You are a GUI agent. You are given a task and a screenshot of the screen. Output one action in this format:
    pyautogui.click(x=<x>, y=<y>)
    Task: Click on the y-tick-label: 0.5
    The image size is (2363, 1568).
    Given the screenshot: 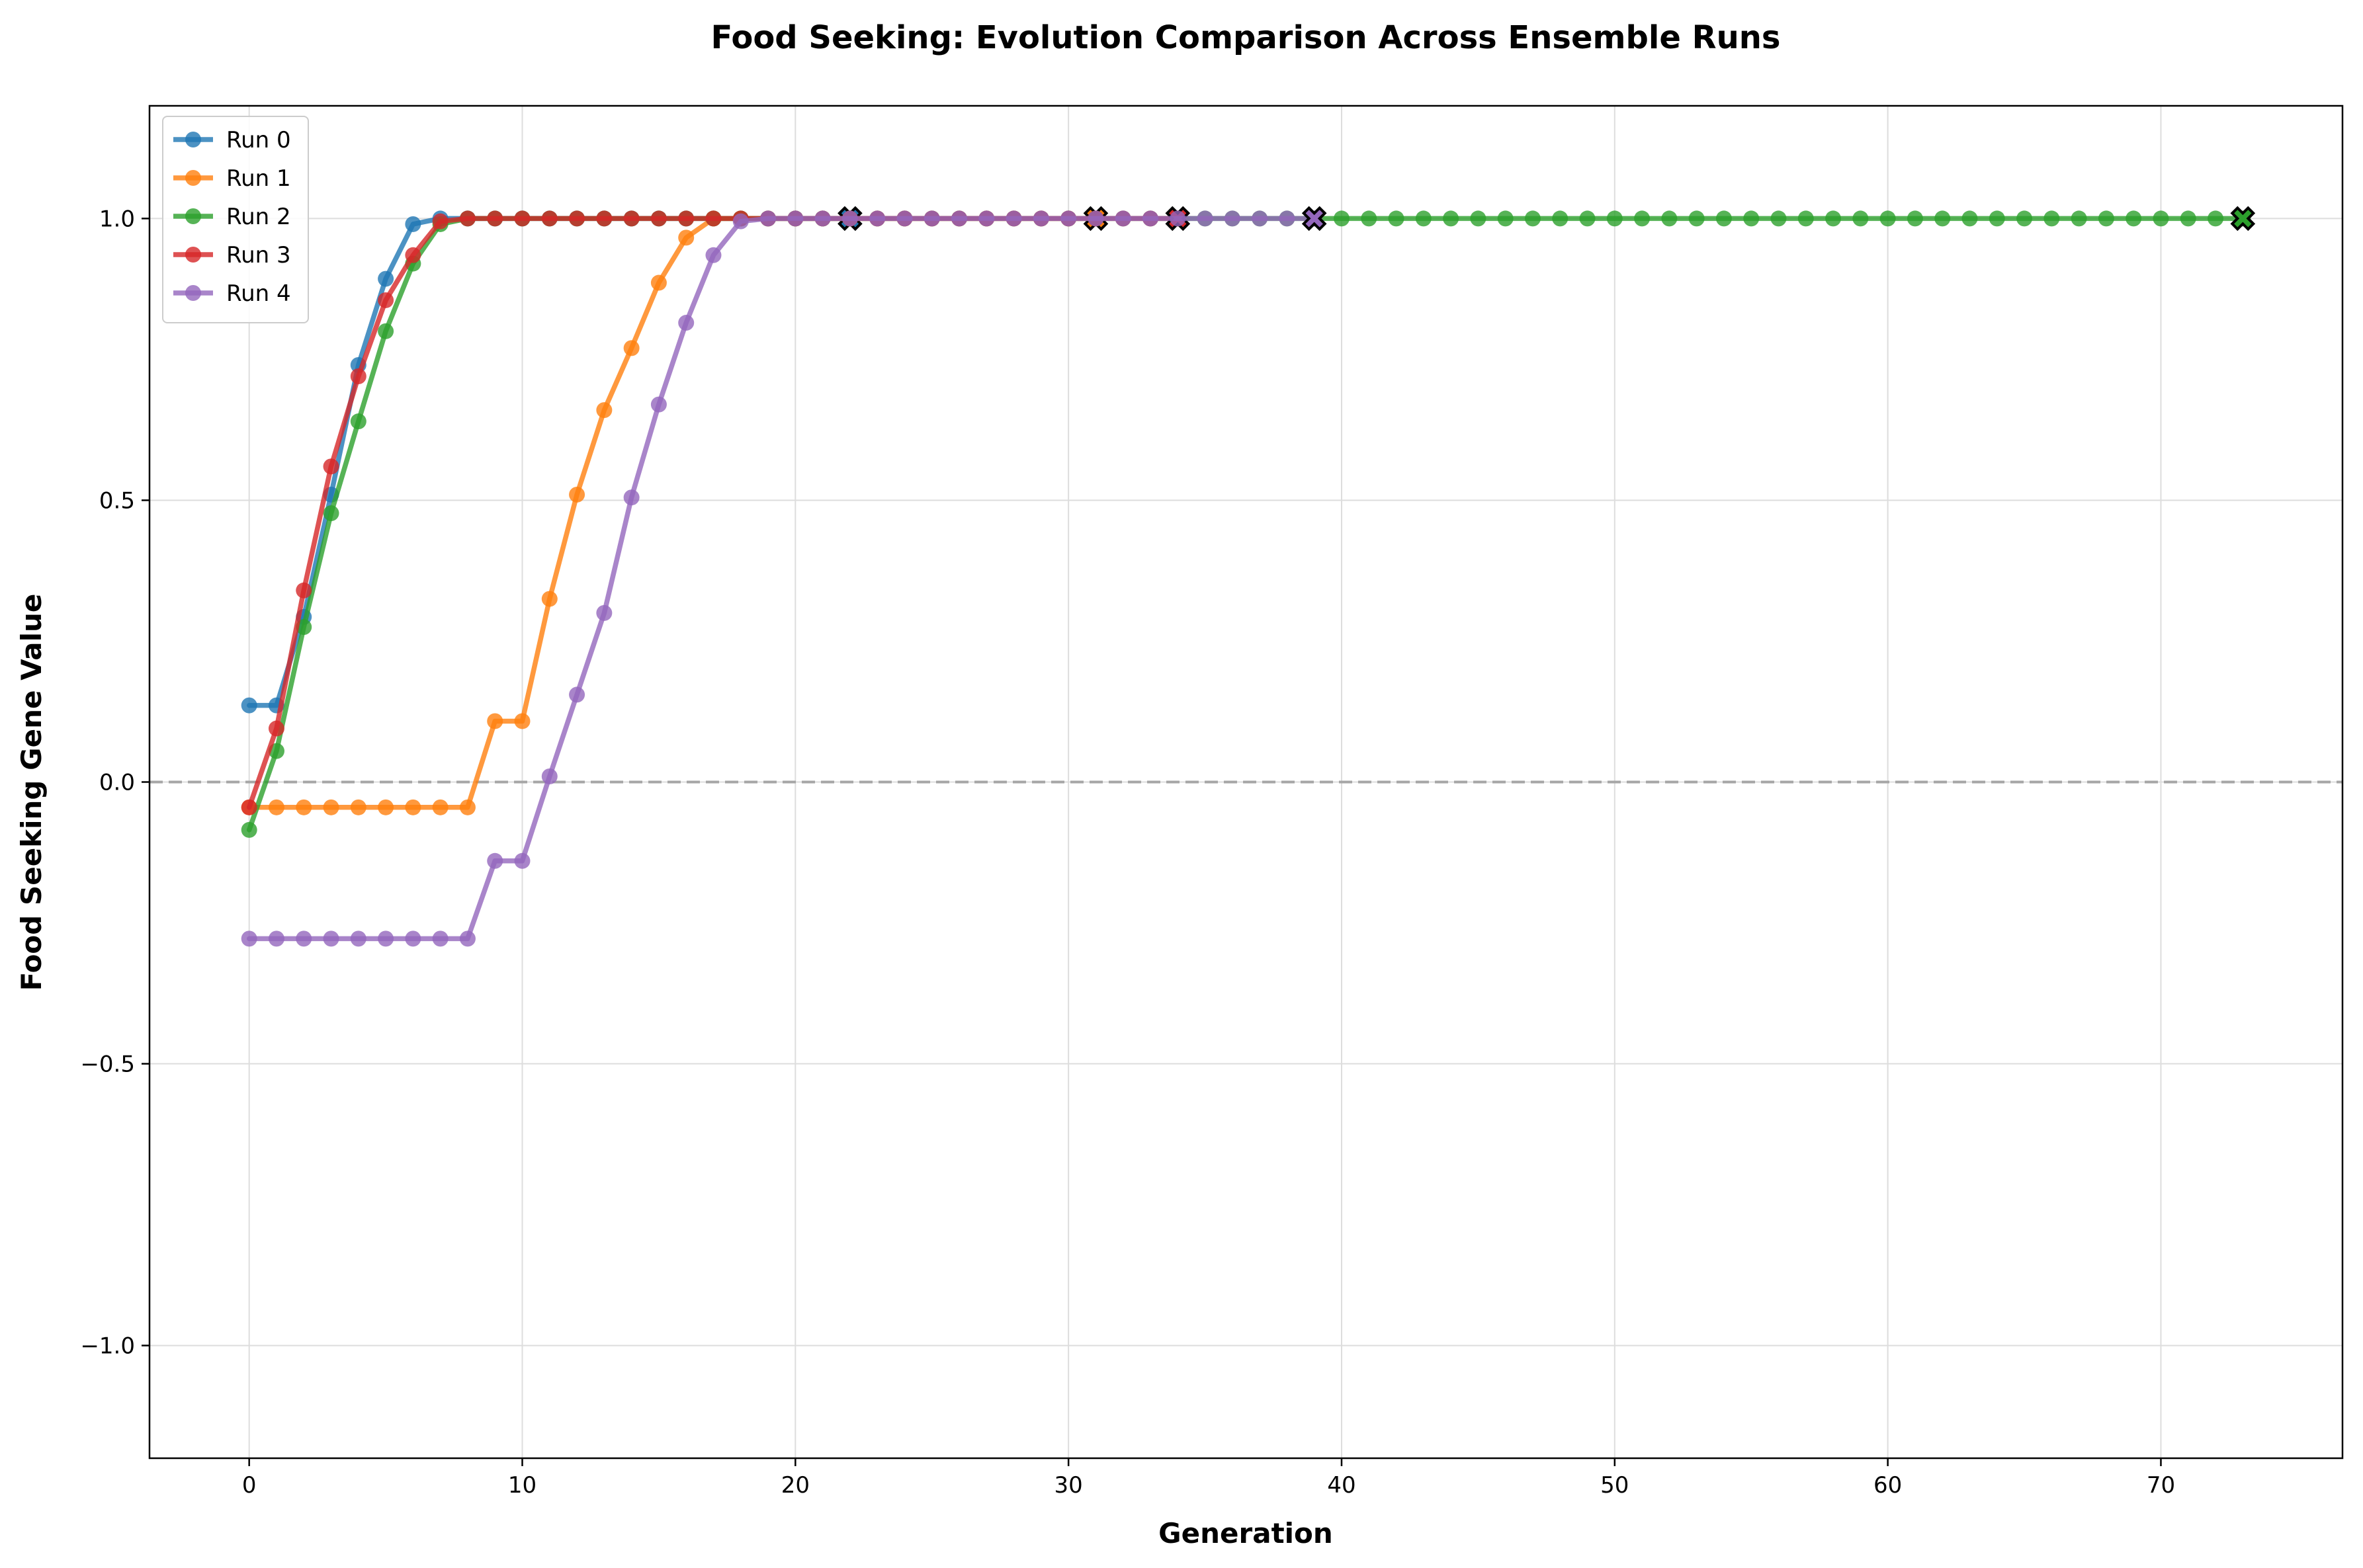 What is the action you would take?
    pyautogui.click(x=117, y=500)
    